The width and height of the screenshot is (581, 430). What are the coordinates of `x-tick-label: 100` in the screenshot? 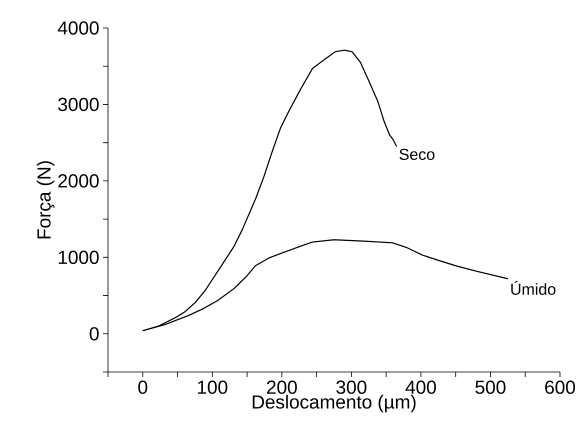 It's located at (213, 387).